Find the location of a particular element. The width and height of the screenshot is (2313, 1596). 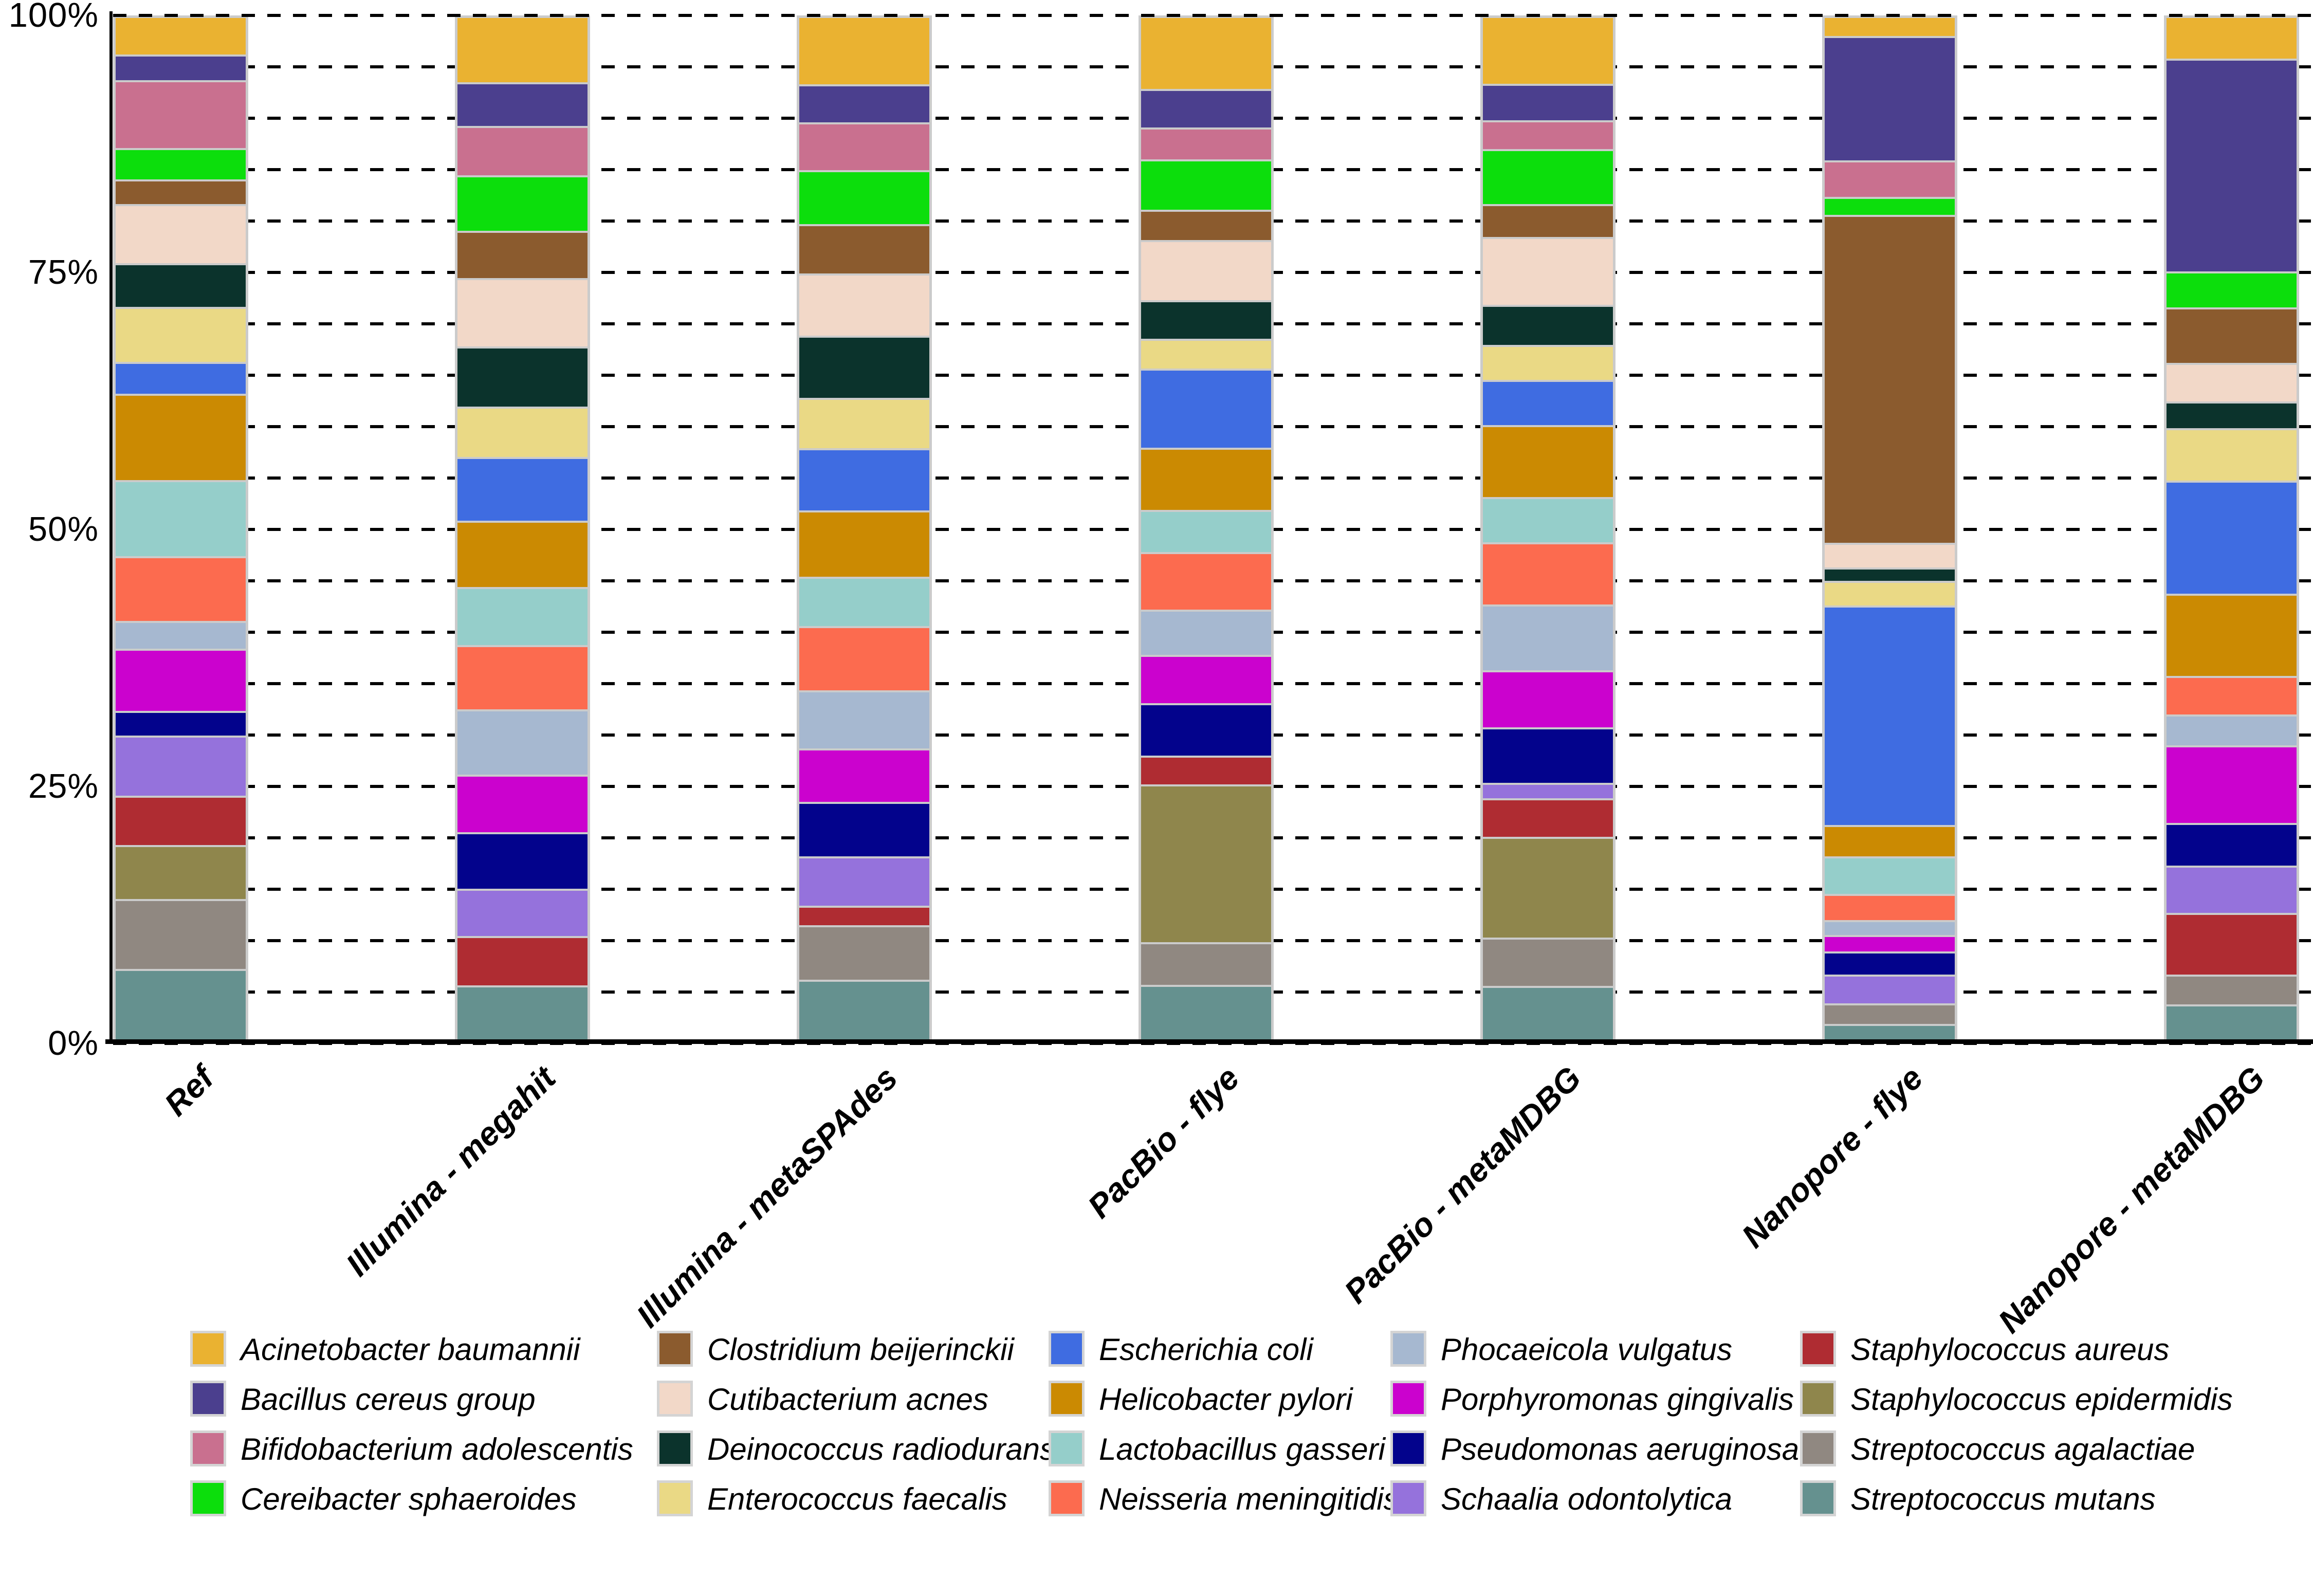

legend-label: Streptococcus mutans is located at coordinates (2003, 1499).